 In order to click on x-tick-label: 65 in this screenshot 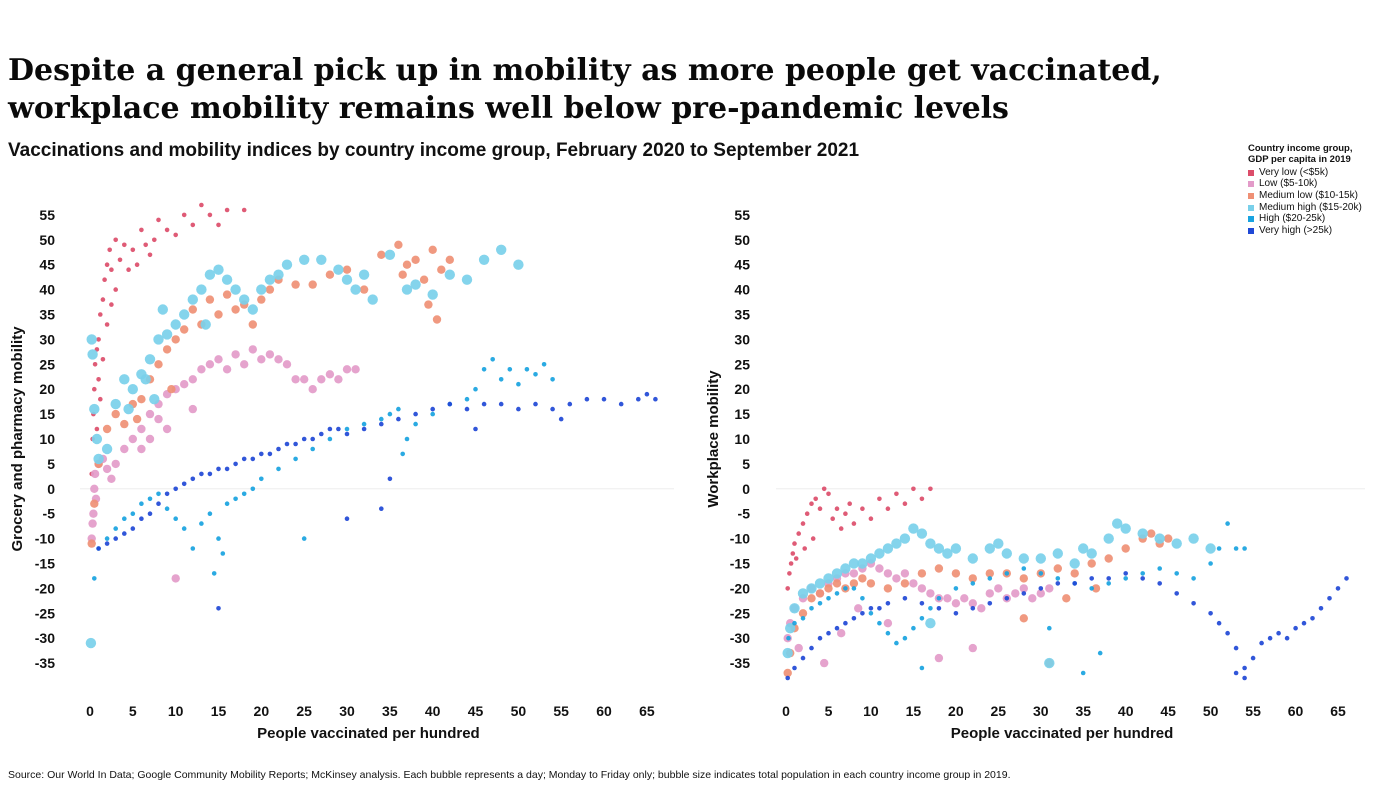, I will do `click(1338, 711)`.